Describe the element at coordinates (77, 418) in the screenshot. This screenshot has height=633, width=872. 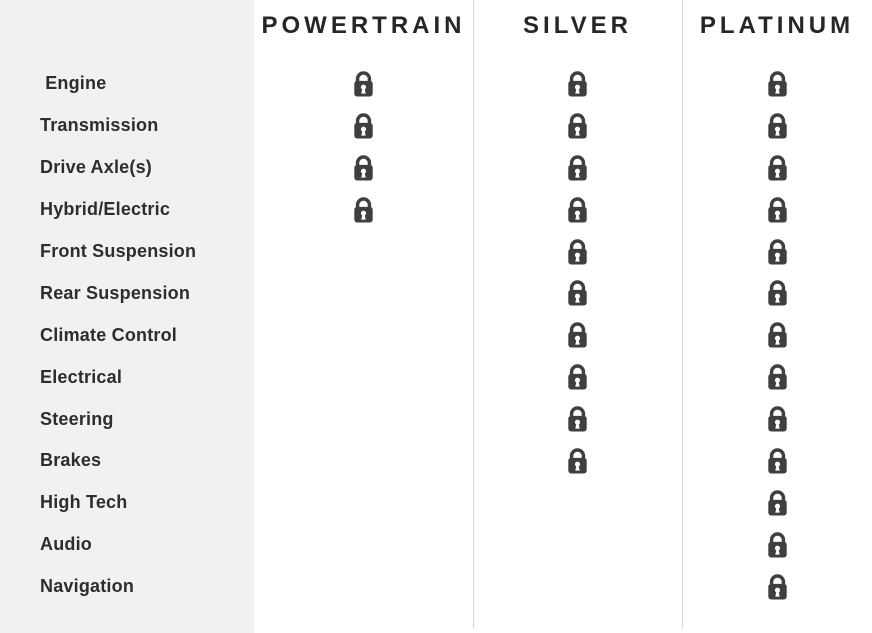
I see `category-label: Steering` at that location.